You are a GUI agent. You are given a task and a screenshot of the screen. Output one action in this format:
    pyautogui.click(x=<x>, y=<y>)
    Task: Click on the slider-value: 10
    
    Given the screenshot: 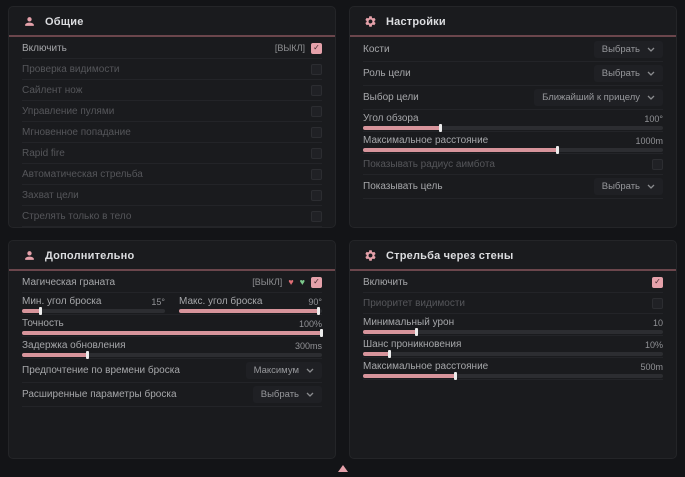 What is the action you would take?
    pyautogui.click(x=657, y=322)
    